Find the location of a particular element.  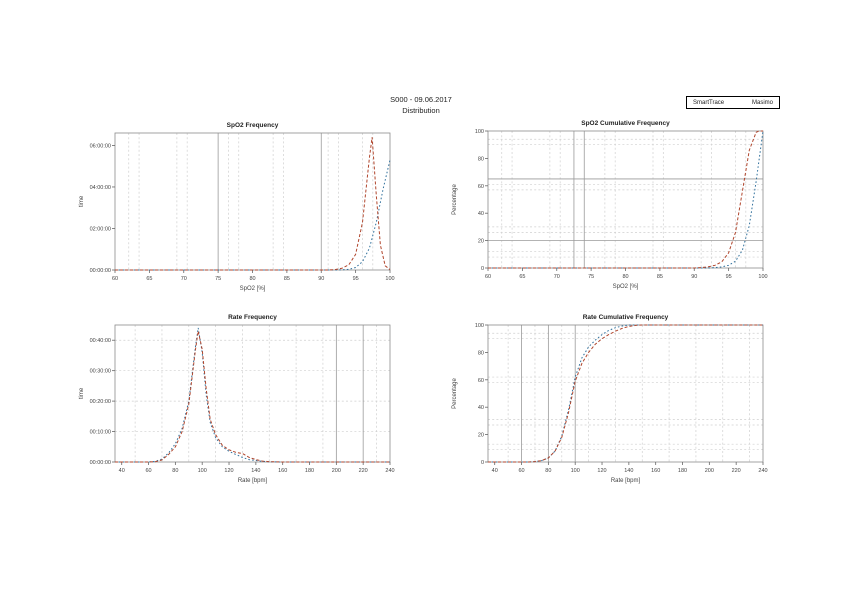

y-tick-label: 02:00:00 is located at coordinates (100, 229).